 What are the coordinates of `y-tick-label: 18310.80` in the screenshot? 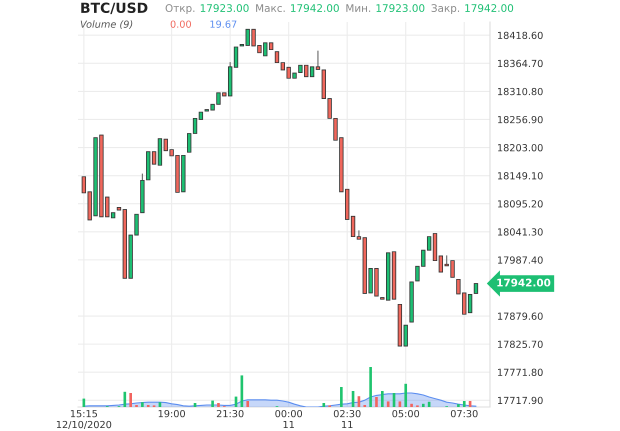 It's located at (520, 92).